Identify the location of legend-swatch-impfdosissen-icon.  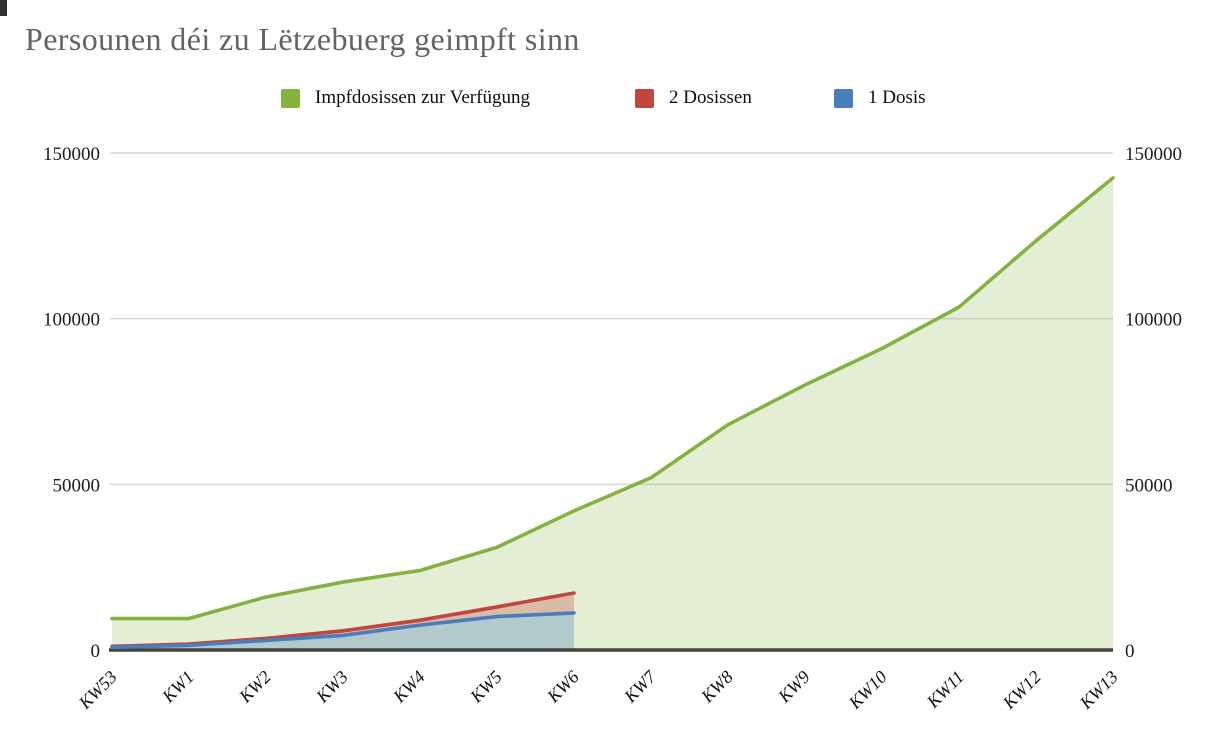
(290, 98).